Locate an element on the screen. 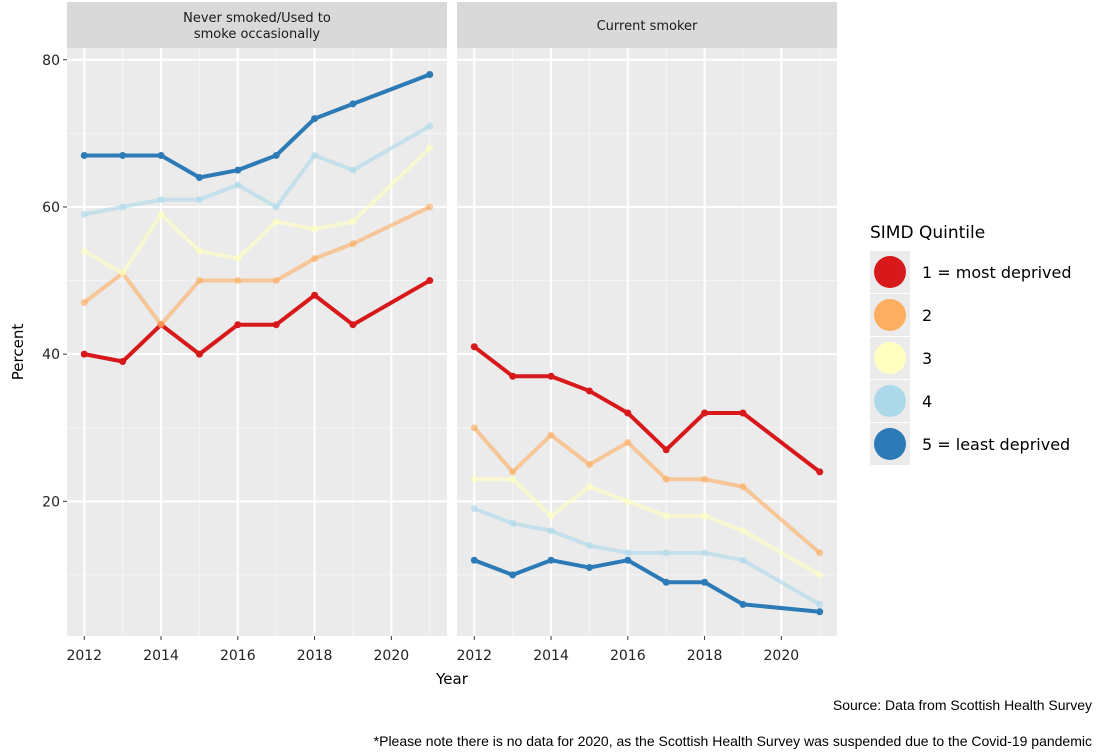 The height and width of the screenshot is (753, 1103). legend-label: 5 = least deprived is located at coordinates (996, 444).